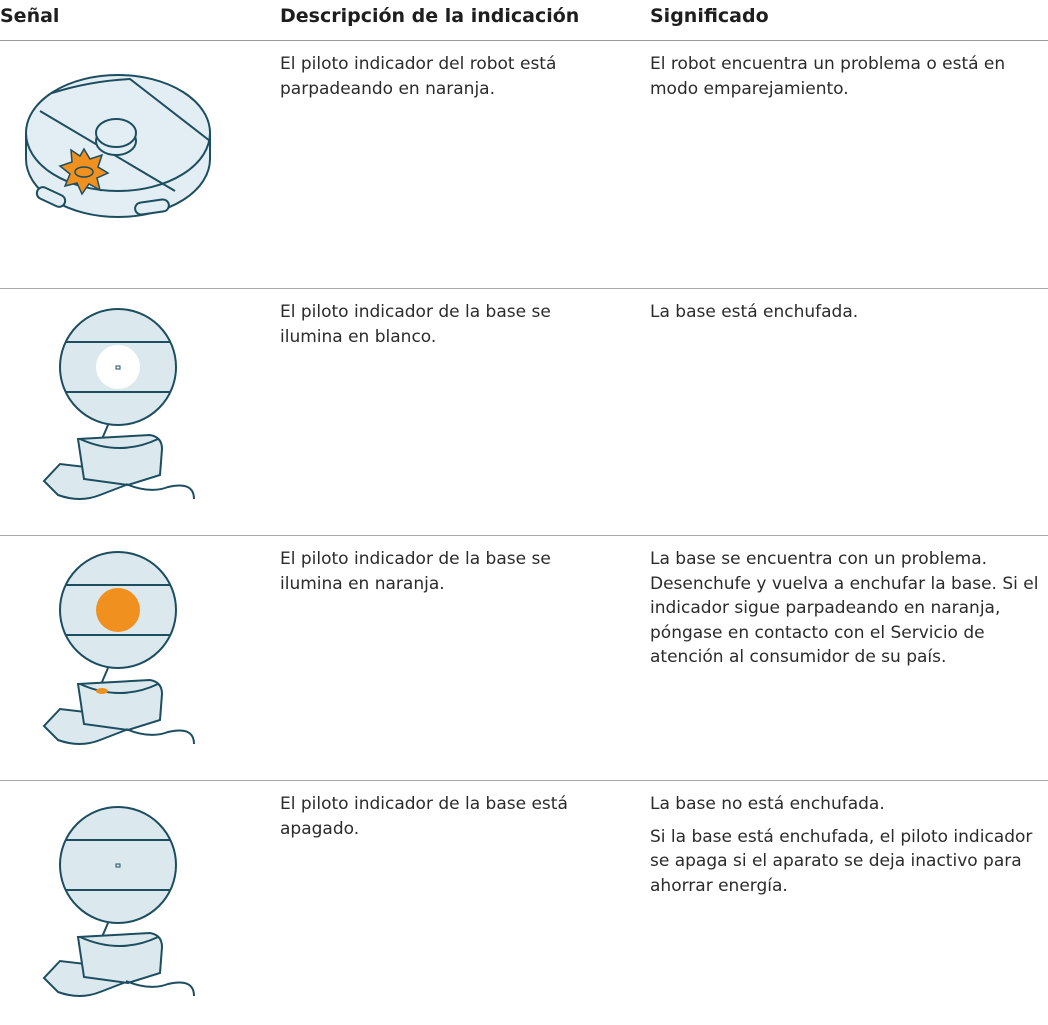 The image size is (1048, 1025). Describe the element at coordinates (767, 804) in the screenshot. I see `meaning-text: La base no está enchufada.` at that location.